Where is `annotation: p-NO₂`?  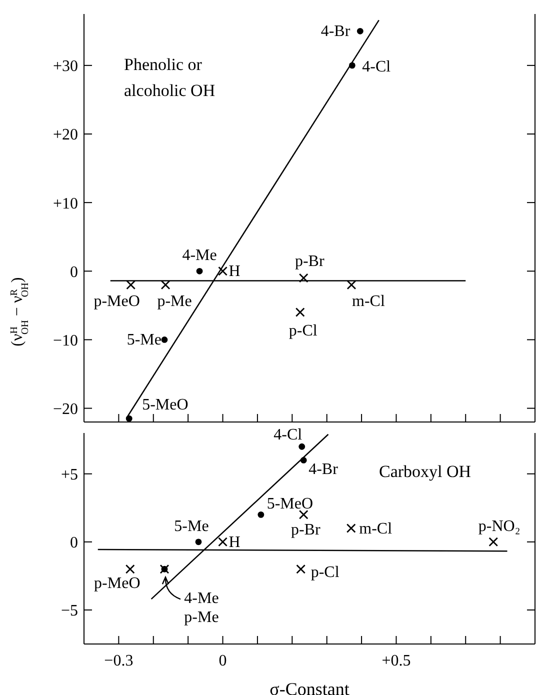
annotation: p-NO₂ is located at coordinates (499, 526).